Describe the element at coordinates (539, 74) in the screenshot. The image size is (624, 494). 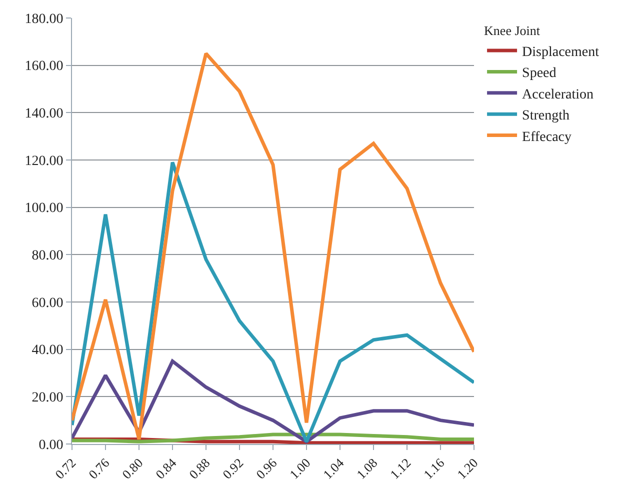
I see `legend-label: Speed` at that location.